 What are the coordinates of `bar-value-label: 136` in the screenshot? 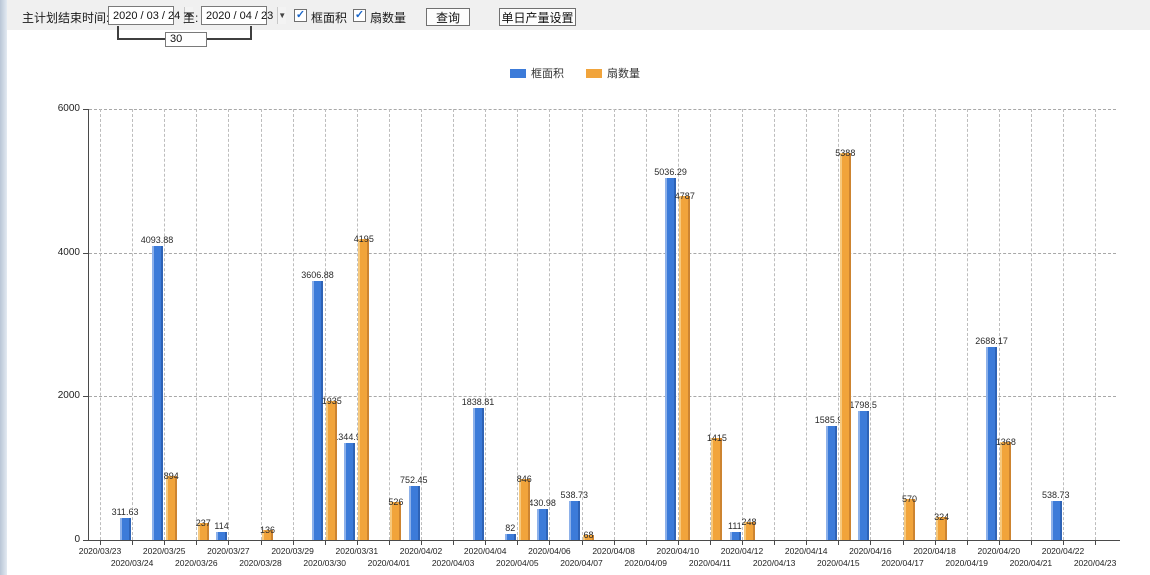 It's located at (268, 530).